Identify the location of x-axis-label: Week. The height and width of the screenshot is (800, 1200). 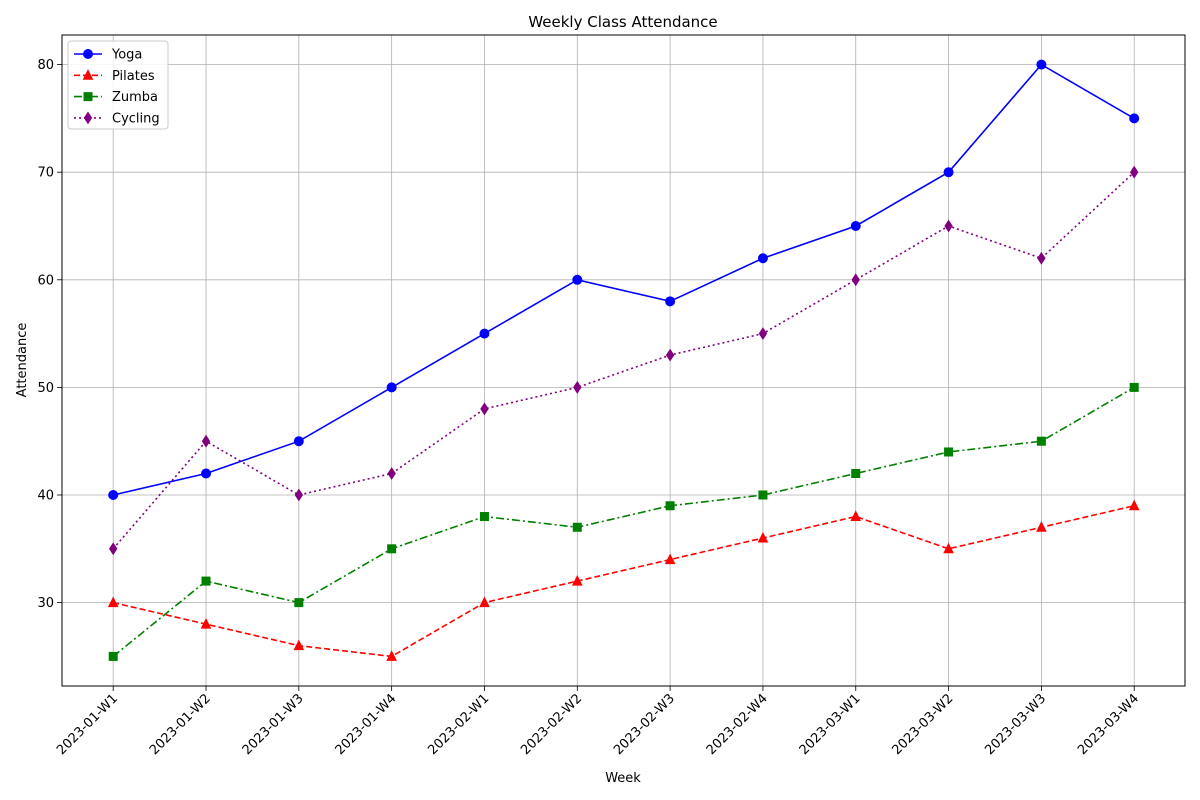
(623, 778).